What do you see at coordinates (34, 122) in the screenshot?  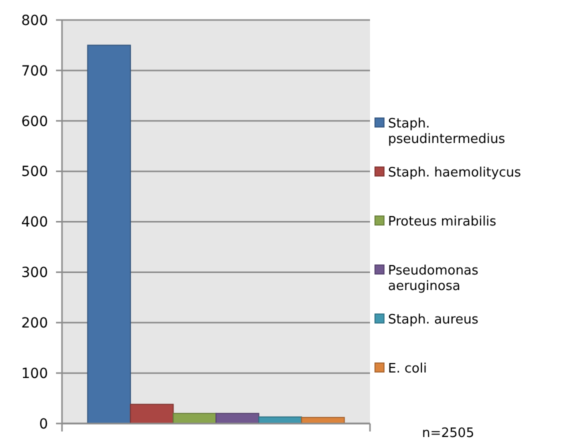 I see `y-tick-label: 600` at bounding box center [34, 122].